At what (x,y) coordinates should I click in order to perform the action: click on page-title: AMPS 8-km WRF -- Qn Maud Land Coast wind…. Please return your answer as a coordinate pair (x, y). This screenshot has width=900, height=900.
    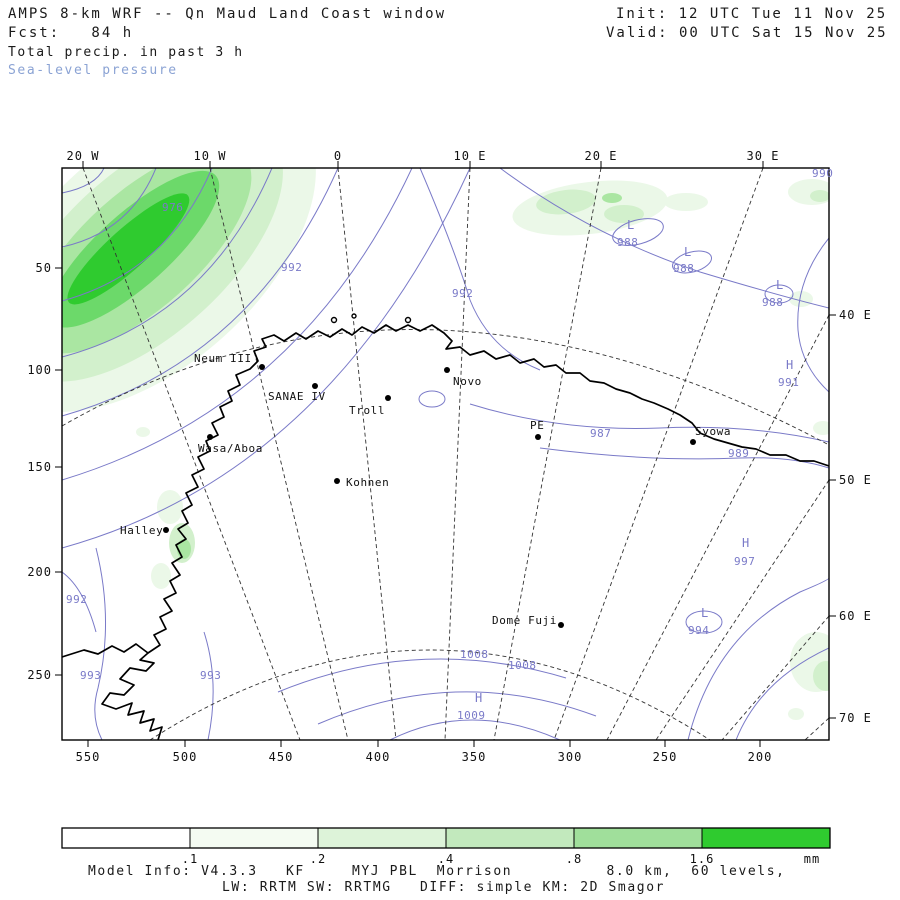
    Looking at the image, I should click on (227, 14).